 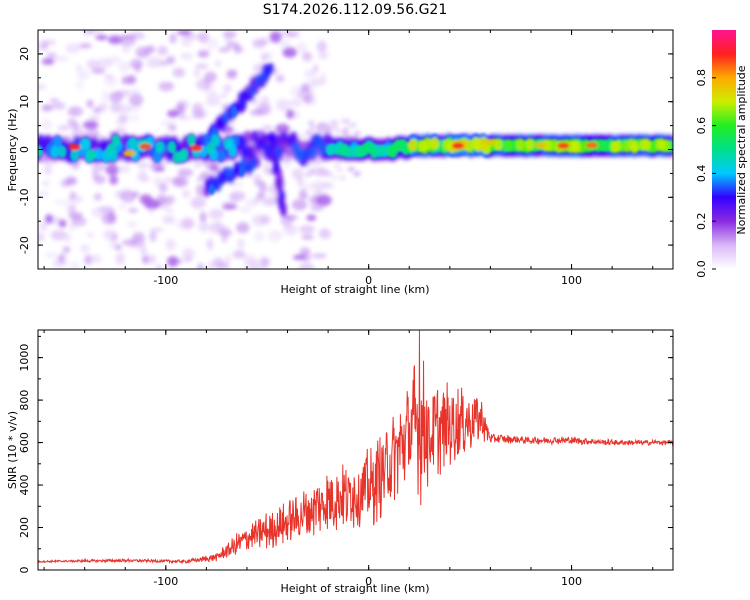 What do you see at coordinates (24, 54) in the screenshot?
I see `spectrogram-ytick-label: 20` at bounding box center [24, 54].